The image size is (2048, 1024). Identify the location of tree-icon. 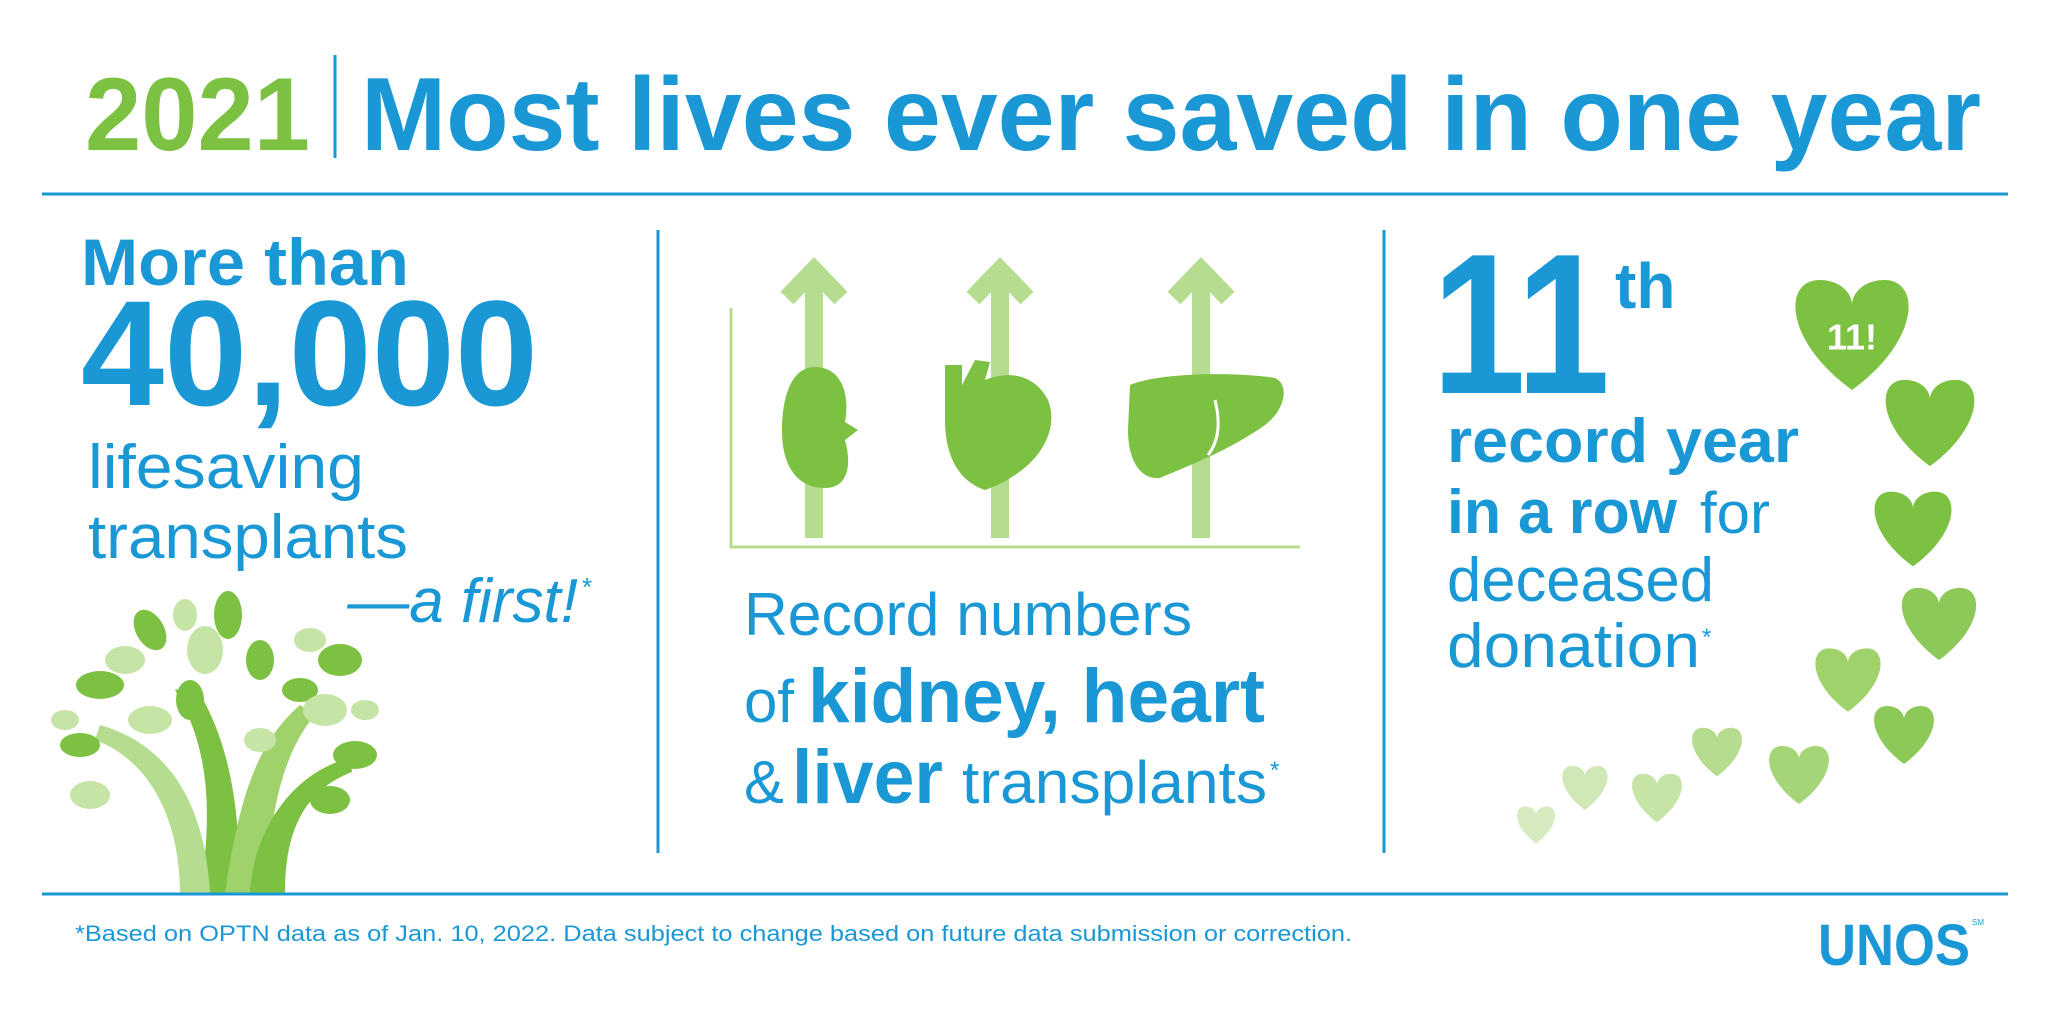
(215, 742).